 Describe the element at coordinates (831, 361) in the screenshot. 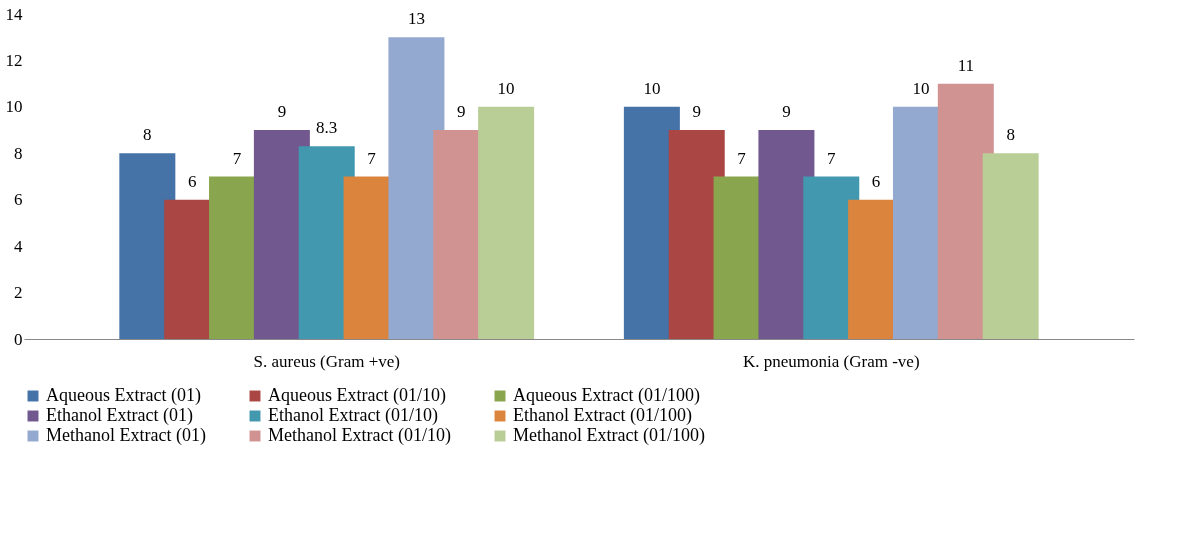

I see `x-tick-label: K. pneumonia (Gram -ve)` at that location.